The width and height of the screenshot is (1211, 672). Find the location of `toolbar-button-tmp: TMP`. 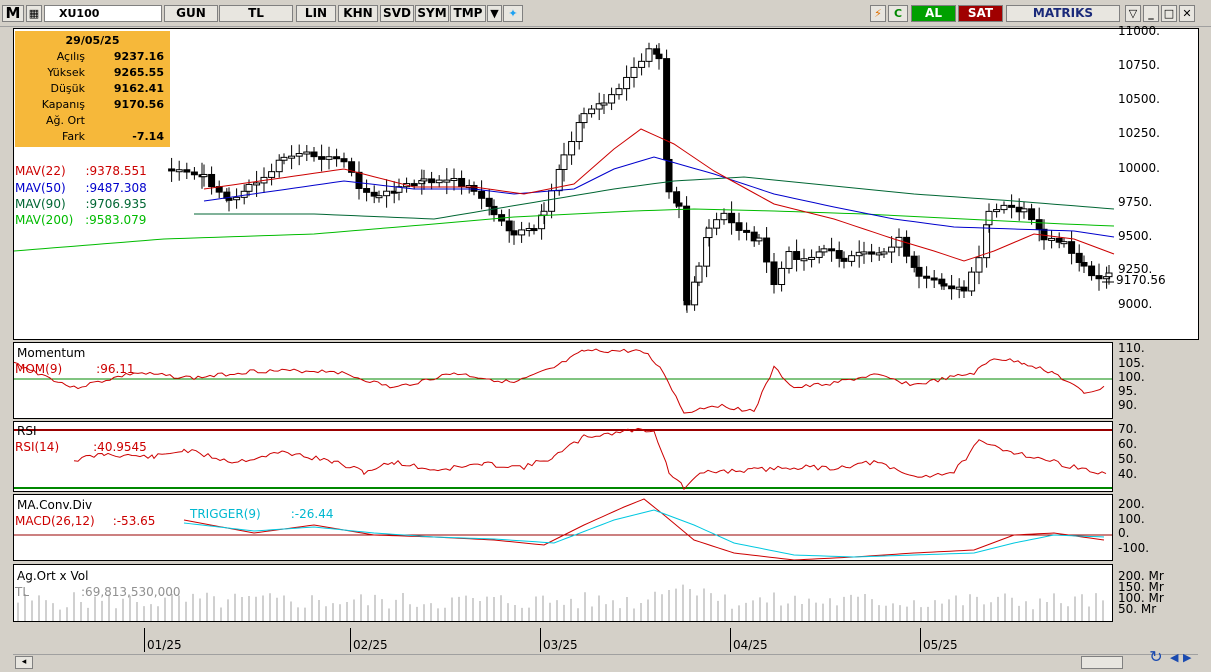

toolbar-button-tmp: TMP is located at coordinates (468, 13).